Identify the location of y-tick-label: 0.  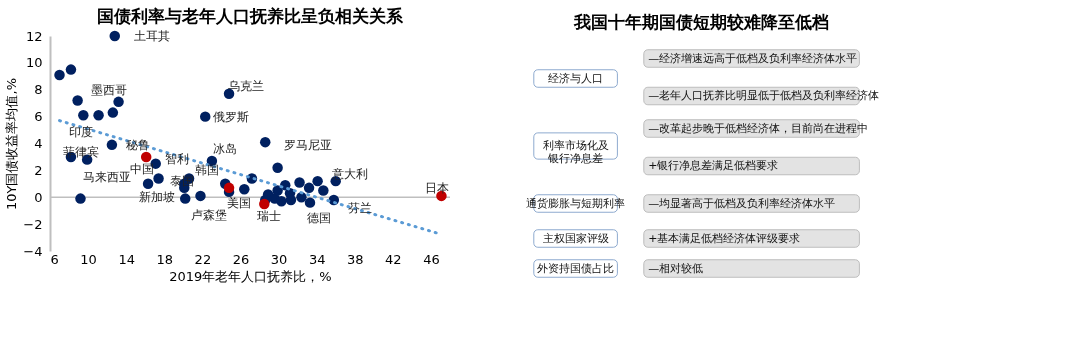
(38, 197).